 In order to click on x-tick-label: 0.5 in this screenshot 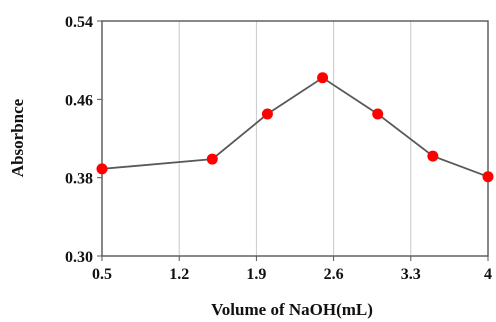, I will do `click(102, 274)`.